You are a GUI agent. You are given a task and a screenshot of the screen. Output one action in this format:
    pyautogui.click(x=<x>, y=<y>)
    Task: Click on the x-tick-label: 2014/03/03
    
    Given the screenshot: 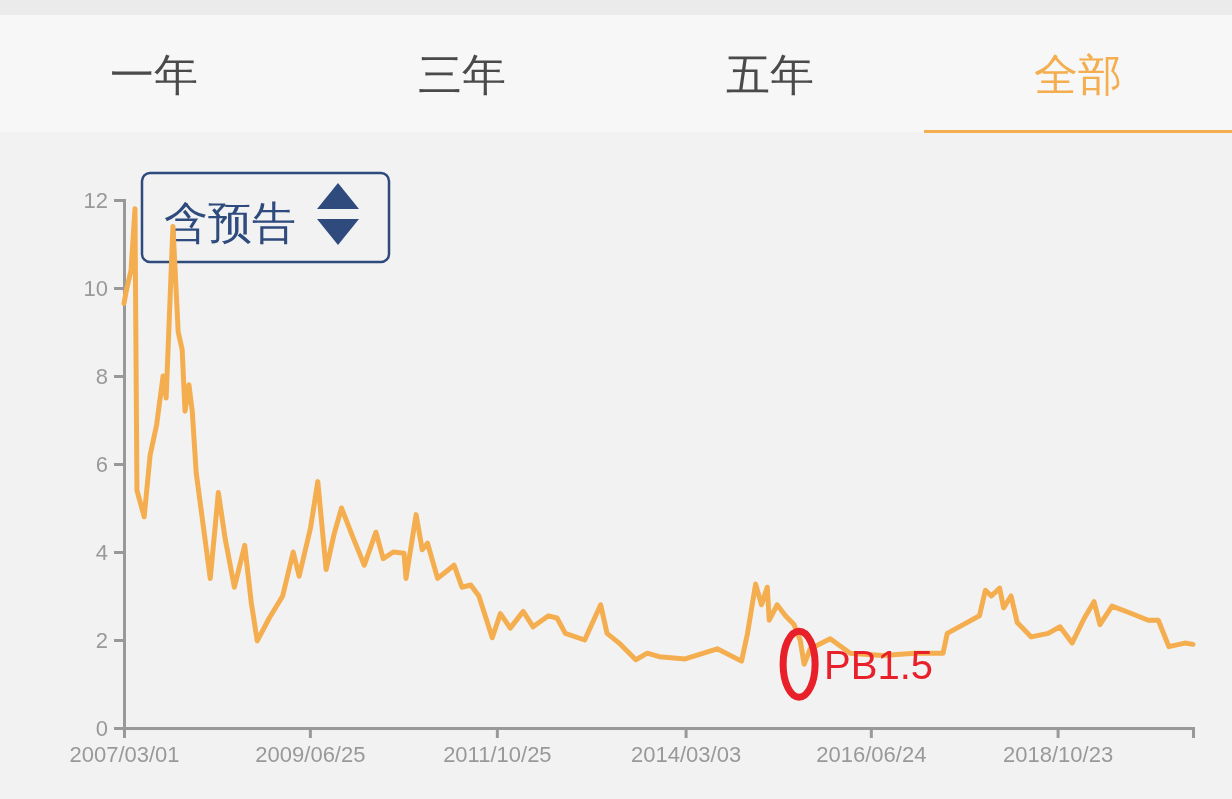 What is the action you would take?
    pyautogui.click(x=686, y=754)
    